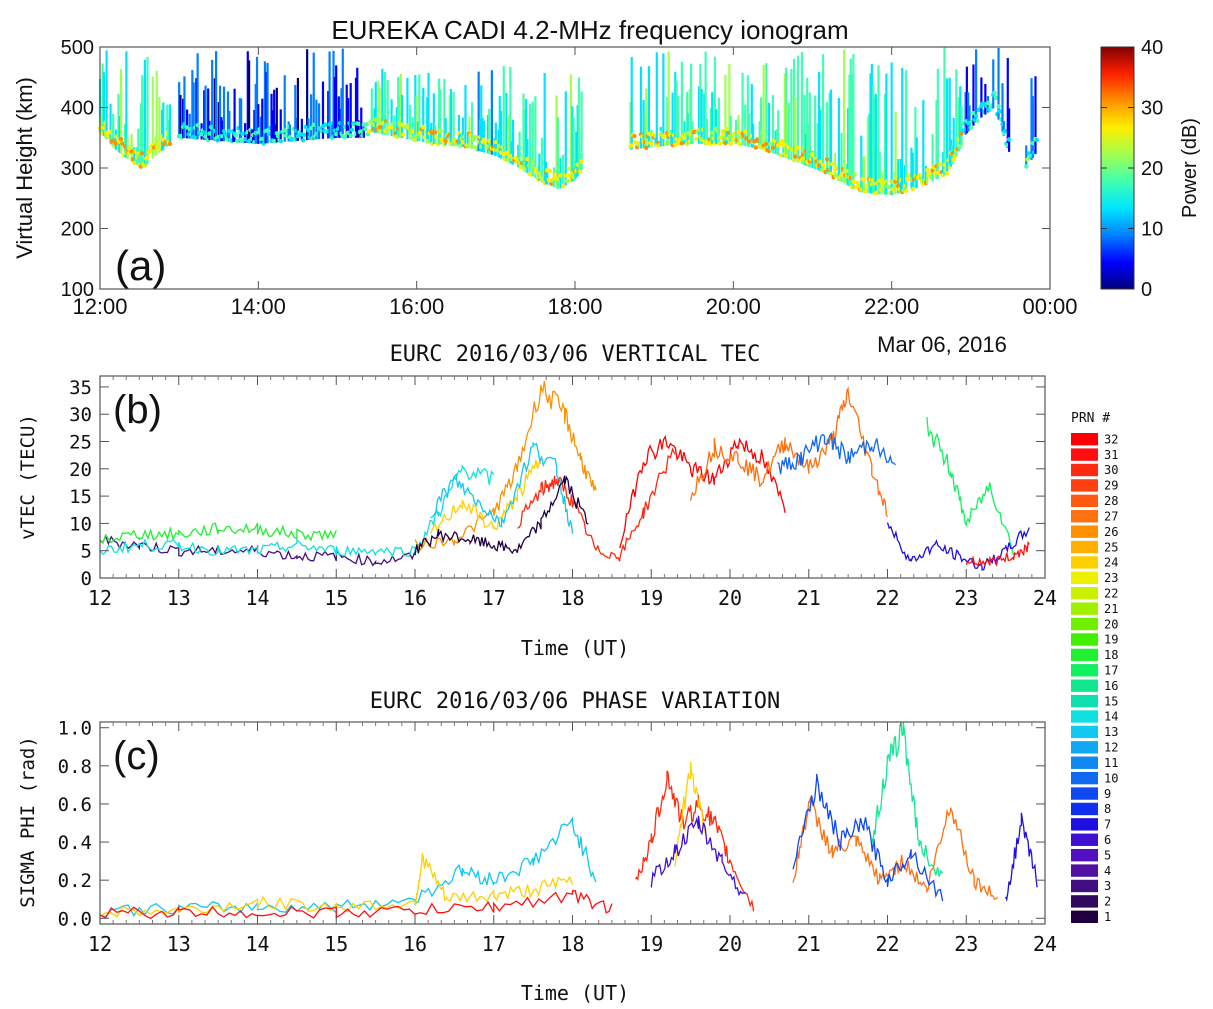 The width and height of the screenshot is (1213, 1009). What do you see at coordinates (100, 944) in the screenshot?
I see `xtick-label: 12` at bounding box center [100, 944].